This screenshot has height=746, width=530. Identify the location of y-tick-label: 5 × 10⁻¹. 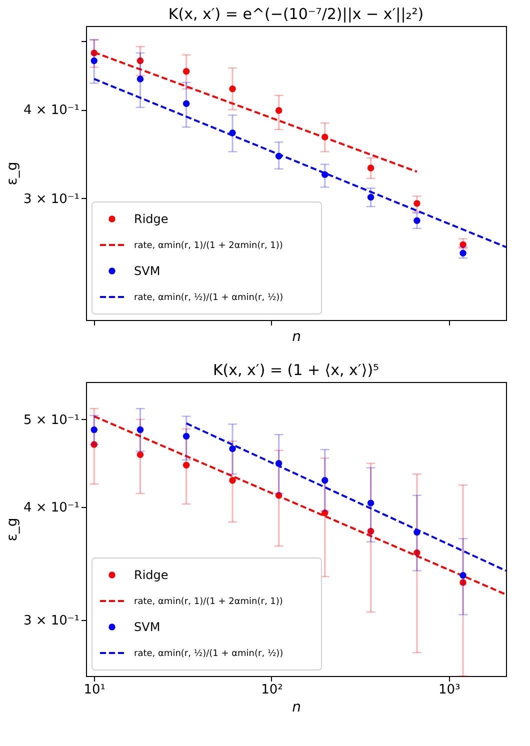
(51, 420).